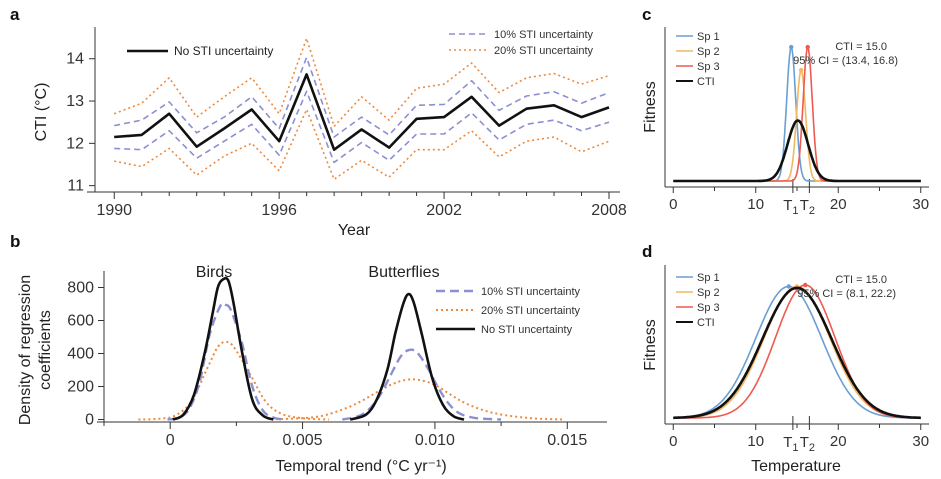 Image resolution: width=941 pixels, height=479 pixels. I want to click on x-tick-label: 0.005, so click(303, 440).